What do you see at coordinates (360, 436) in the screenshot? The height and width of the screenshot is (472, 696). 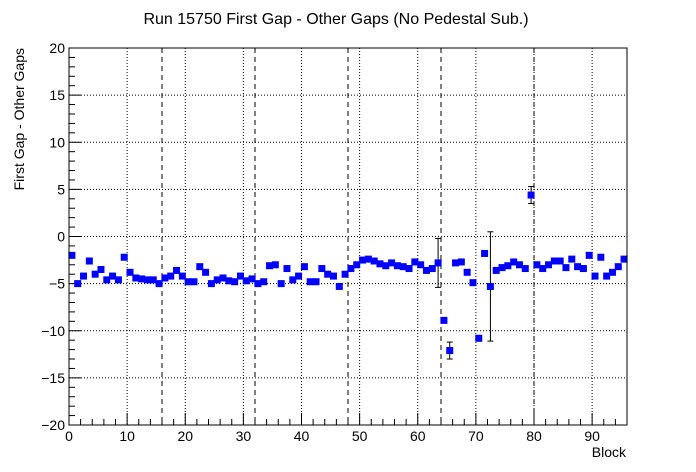 I see `x-tick-label: 50` at bounding box center [360, 436].